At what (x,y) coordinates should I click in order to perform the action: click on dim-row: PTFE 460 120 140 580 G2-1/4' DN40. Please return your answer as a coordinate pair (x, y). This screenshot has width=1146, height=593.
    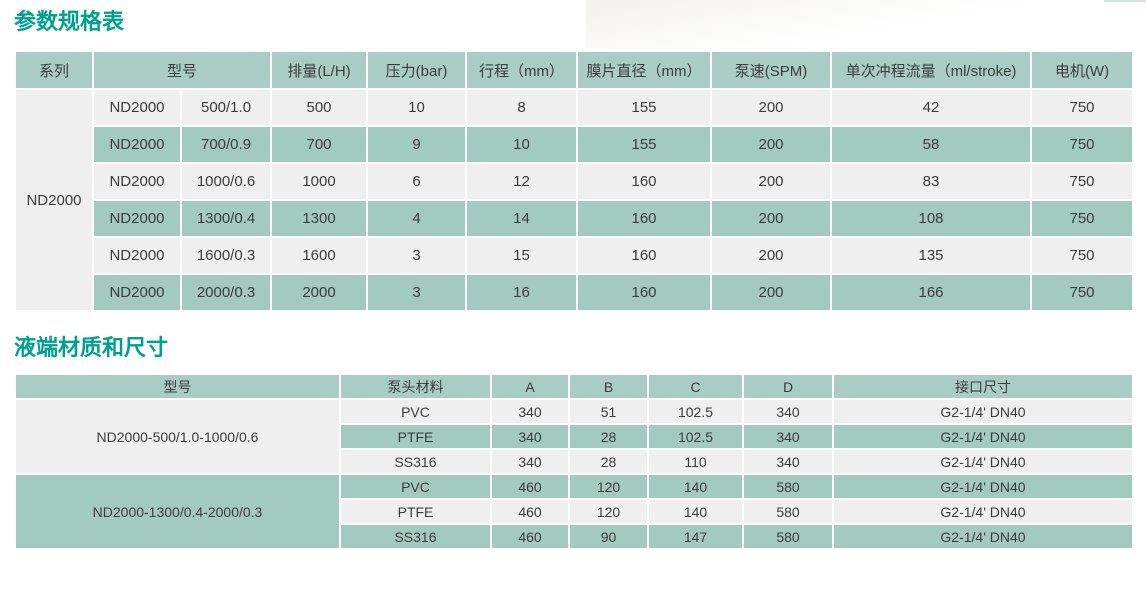
    Looking at the image, I should click on (574, 511).